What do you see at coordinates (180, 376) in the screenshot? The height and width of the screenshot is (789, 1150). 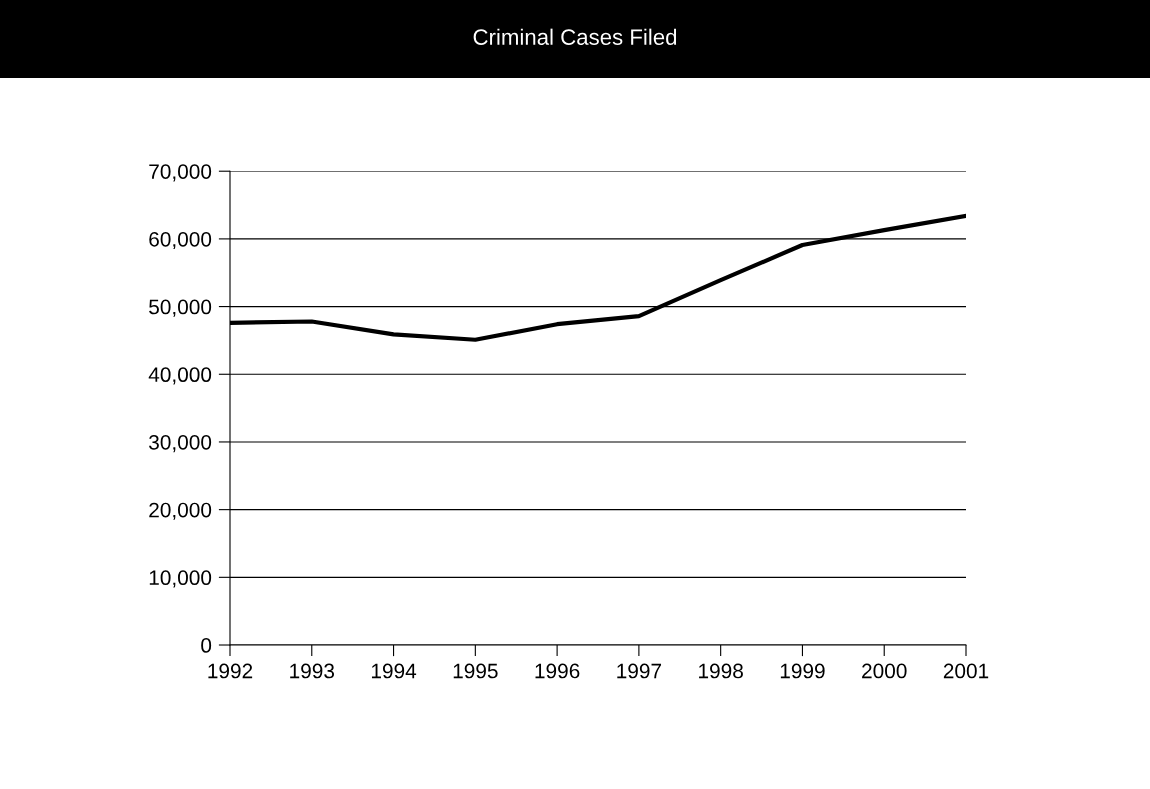 I see `y-tick-label: 40,000` at bounding box center [180, 376].